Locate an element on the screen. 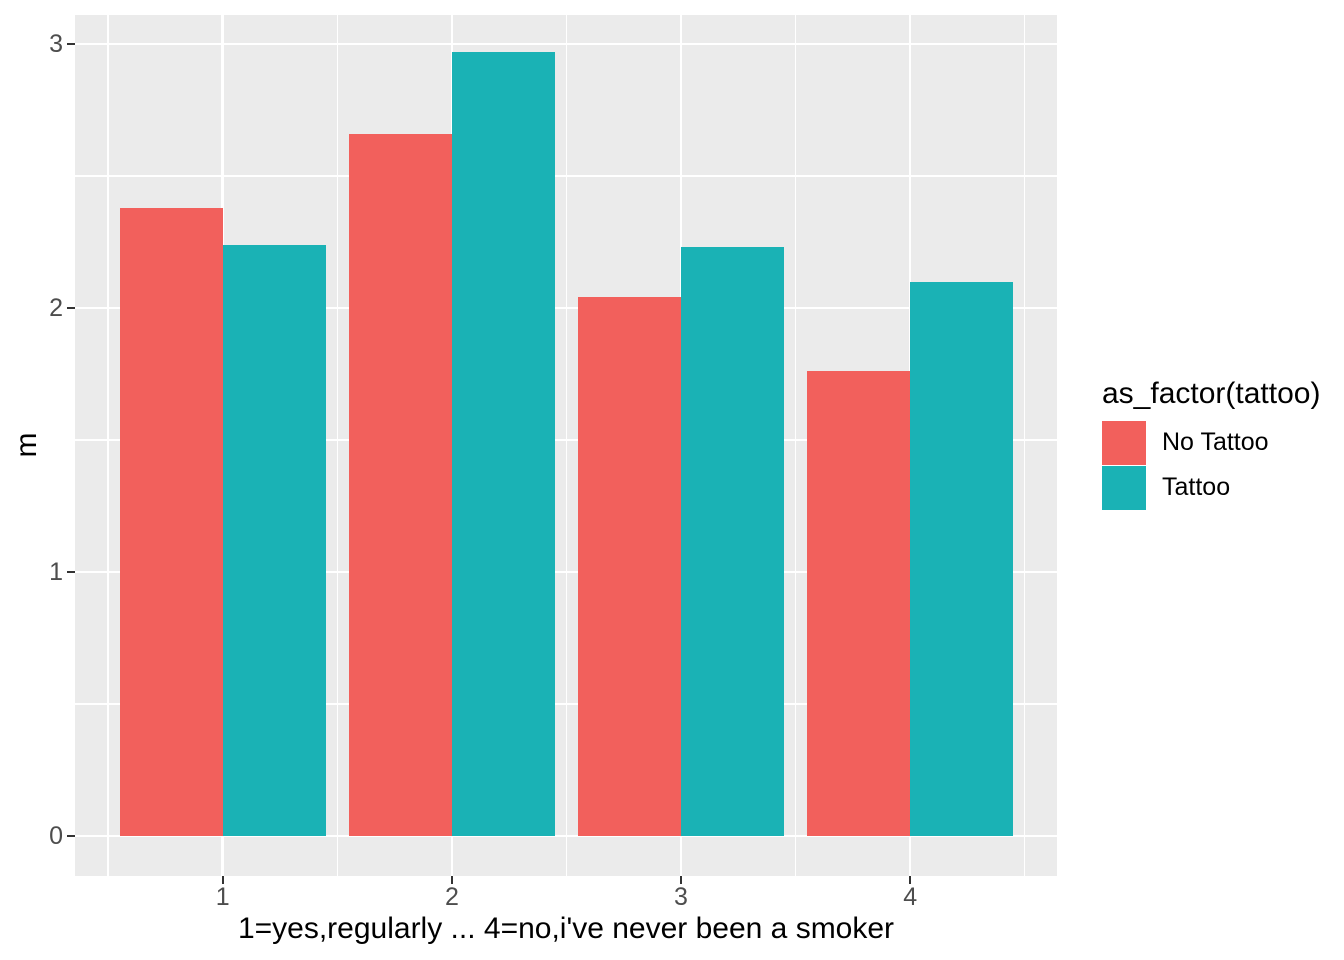  x-tick-label: 1 is located at coordinates (222, 897).